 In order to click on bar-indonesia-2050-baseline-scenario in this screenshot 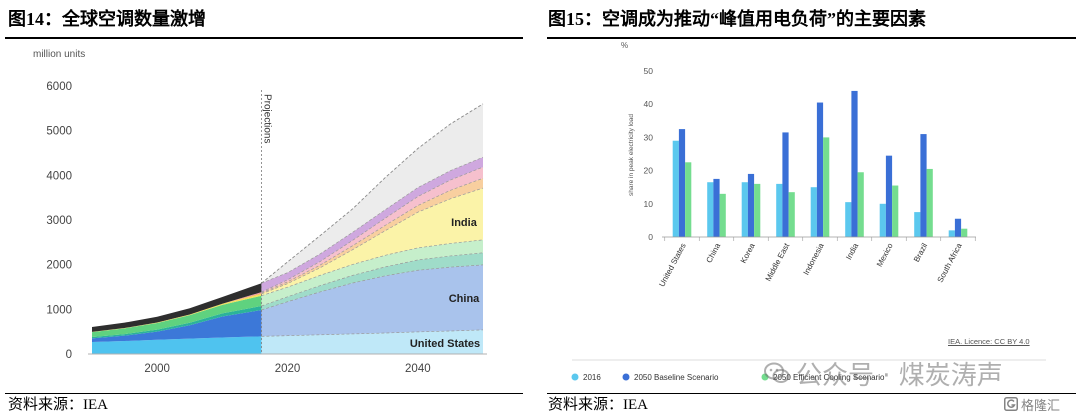, I will do `click(820, 169)`.